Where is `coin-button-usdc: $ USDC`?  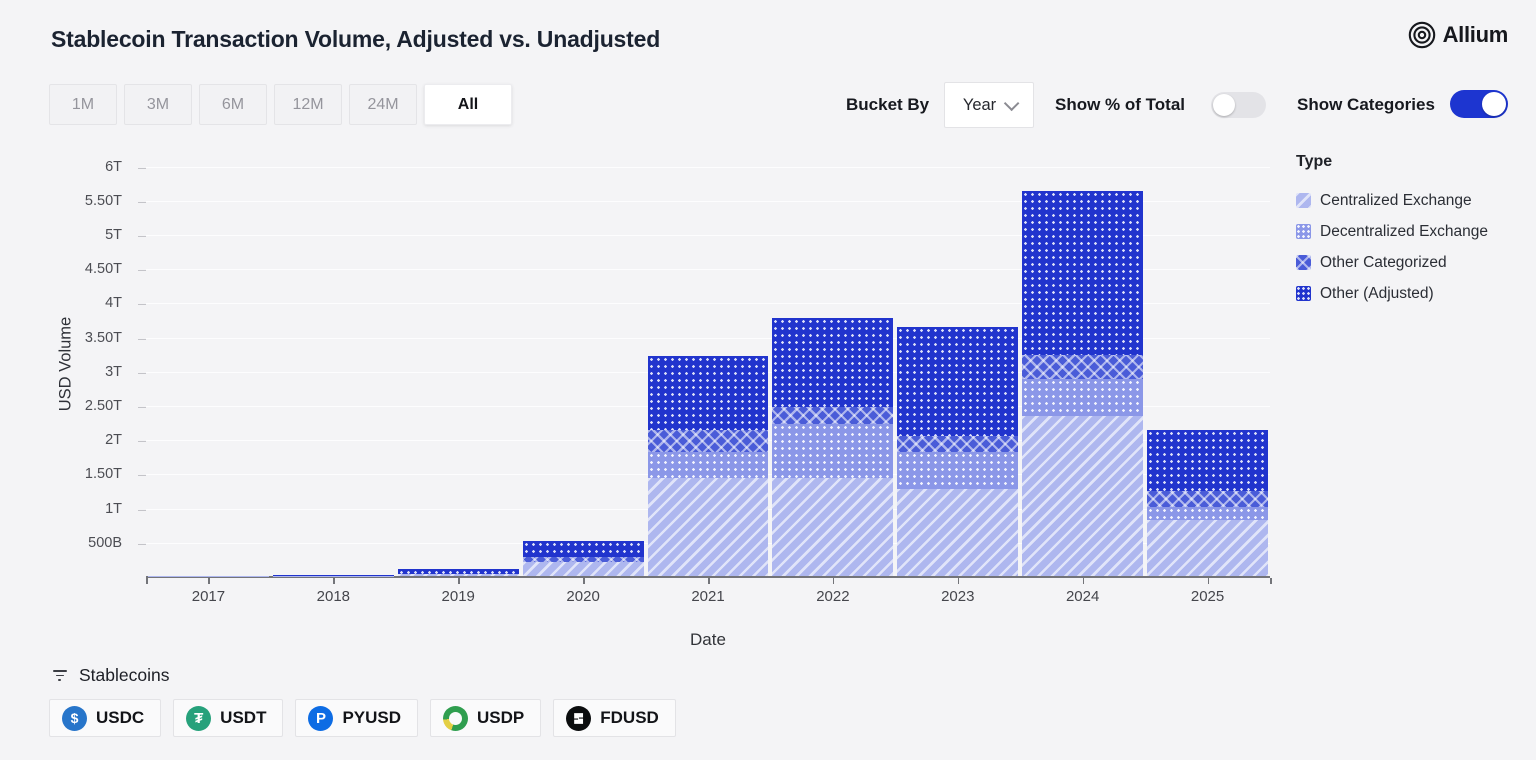 coin-button-usdc: $ USDC is located at coordinates (105, 718).